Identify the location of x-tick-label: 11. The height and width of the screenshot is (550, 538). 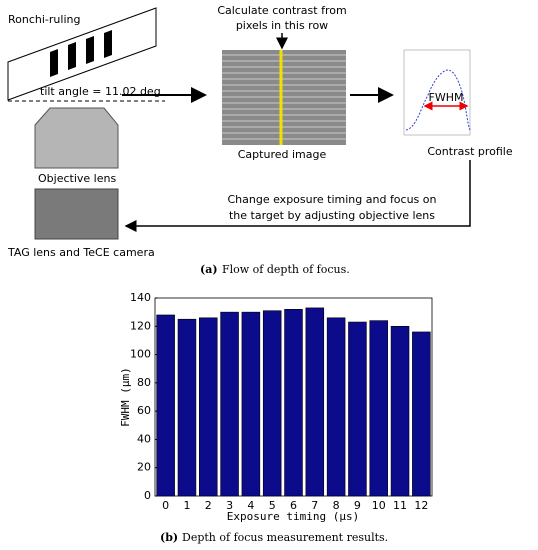
(400, 505).